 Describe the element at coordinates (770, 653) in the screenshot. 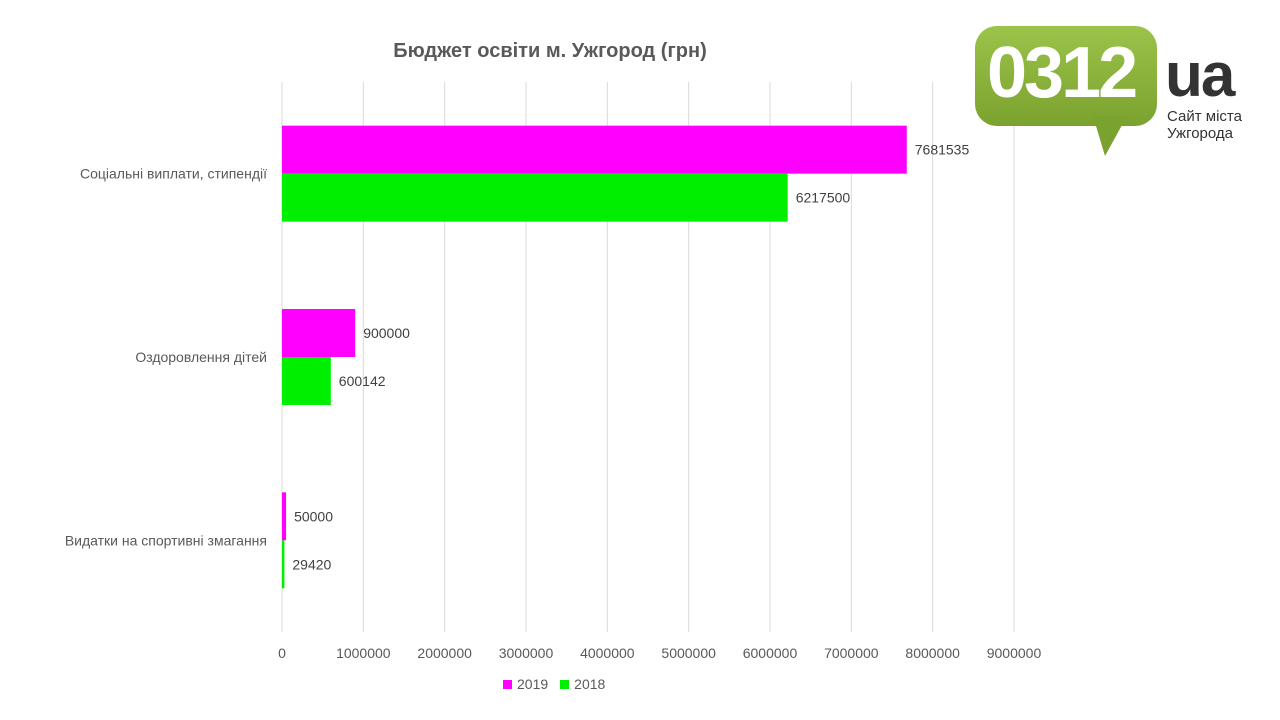

I see `x-tick-label: 6000000` at that location.